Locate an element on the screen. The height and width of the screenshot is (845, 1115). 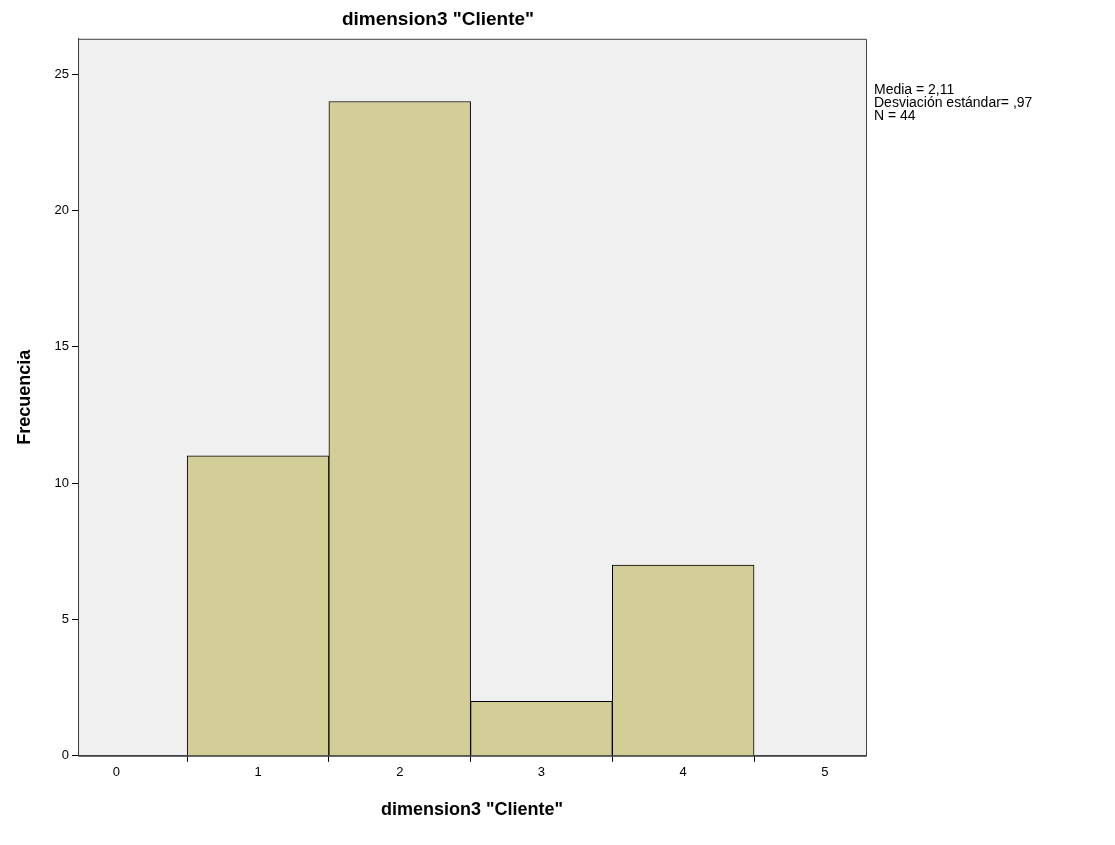
x-tick-label: 5 is located at coordinates (825, 772).